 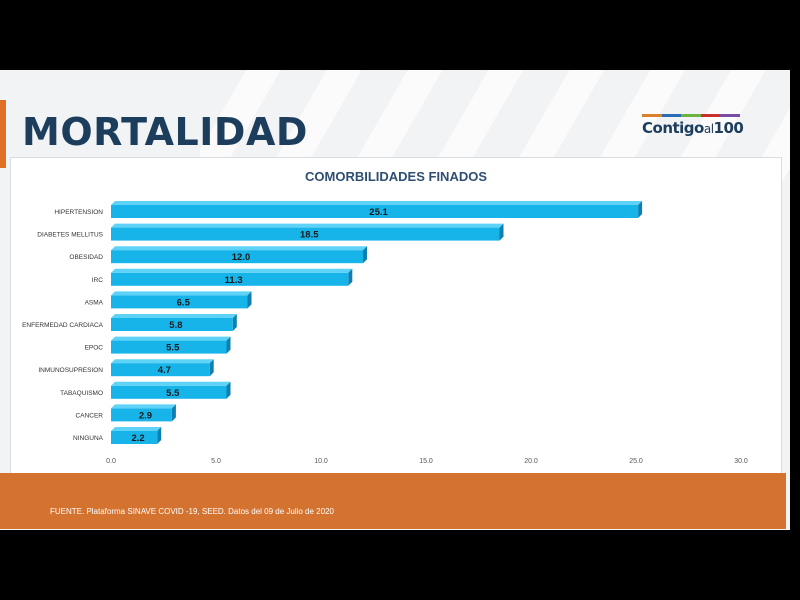 I want to click on page-title: MORTALIDAD, so click(x=165, y=132).